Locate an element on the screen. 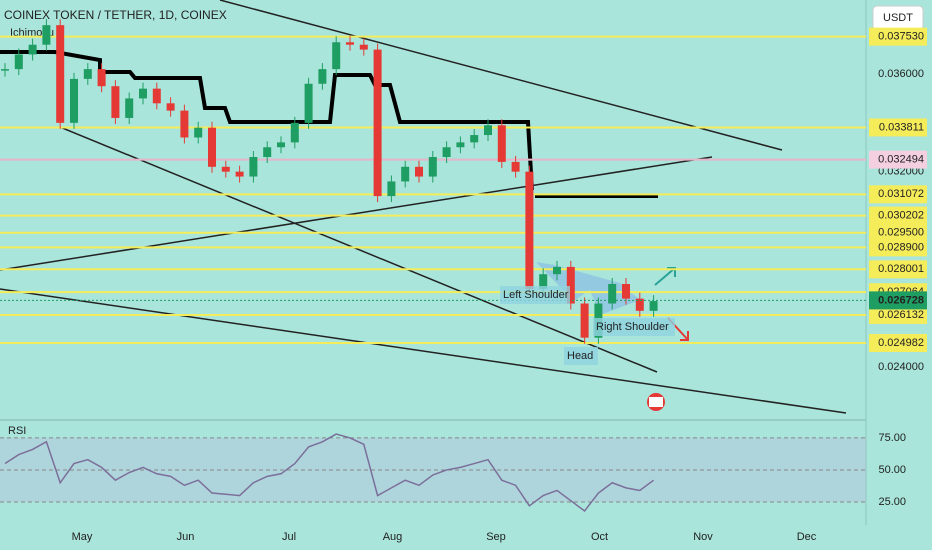 The image size is (932, 550). rsi-tick-label: 50.00 is located at coordinates (892, 470).